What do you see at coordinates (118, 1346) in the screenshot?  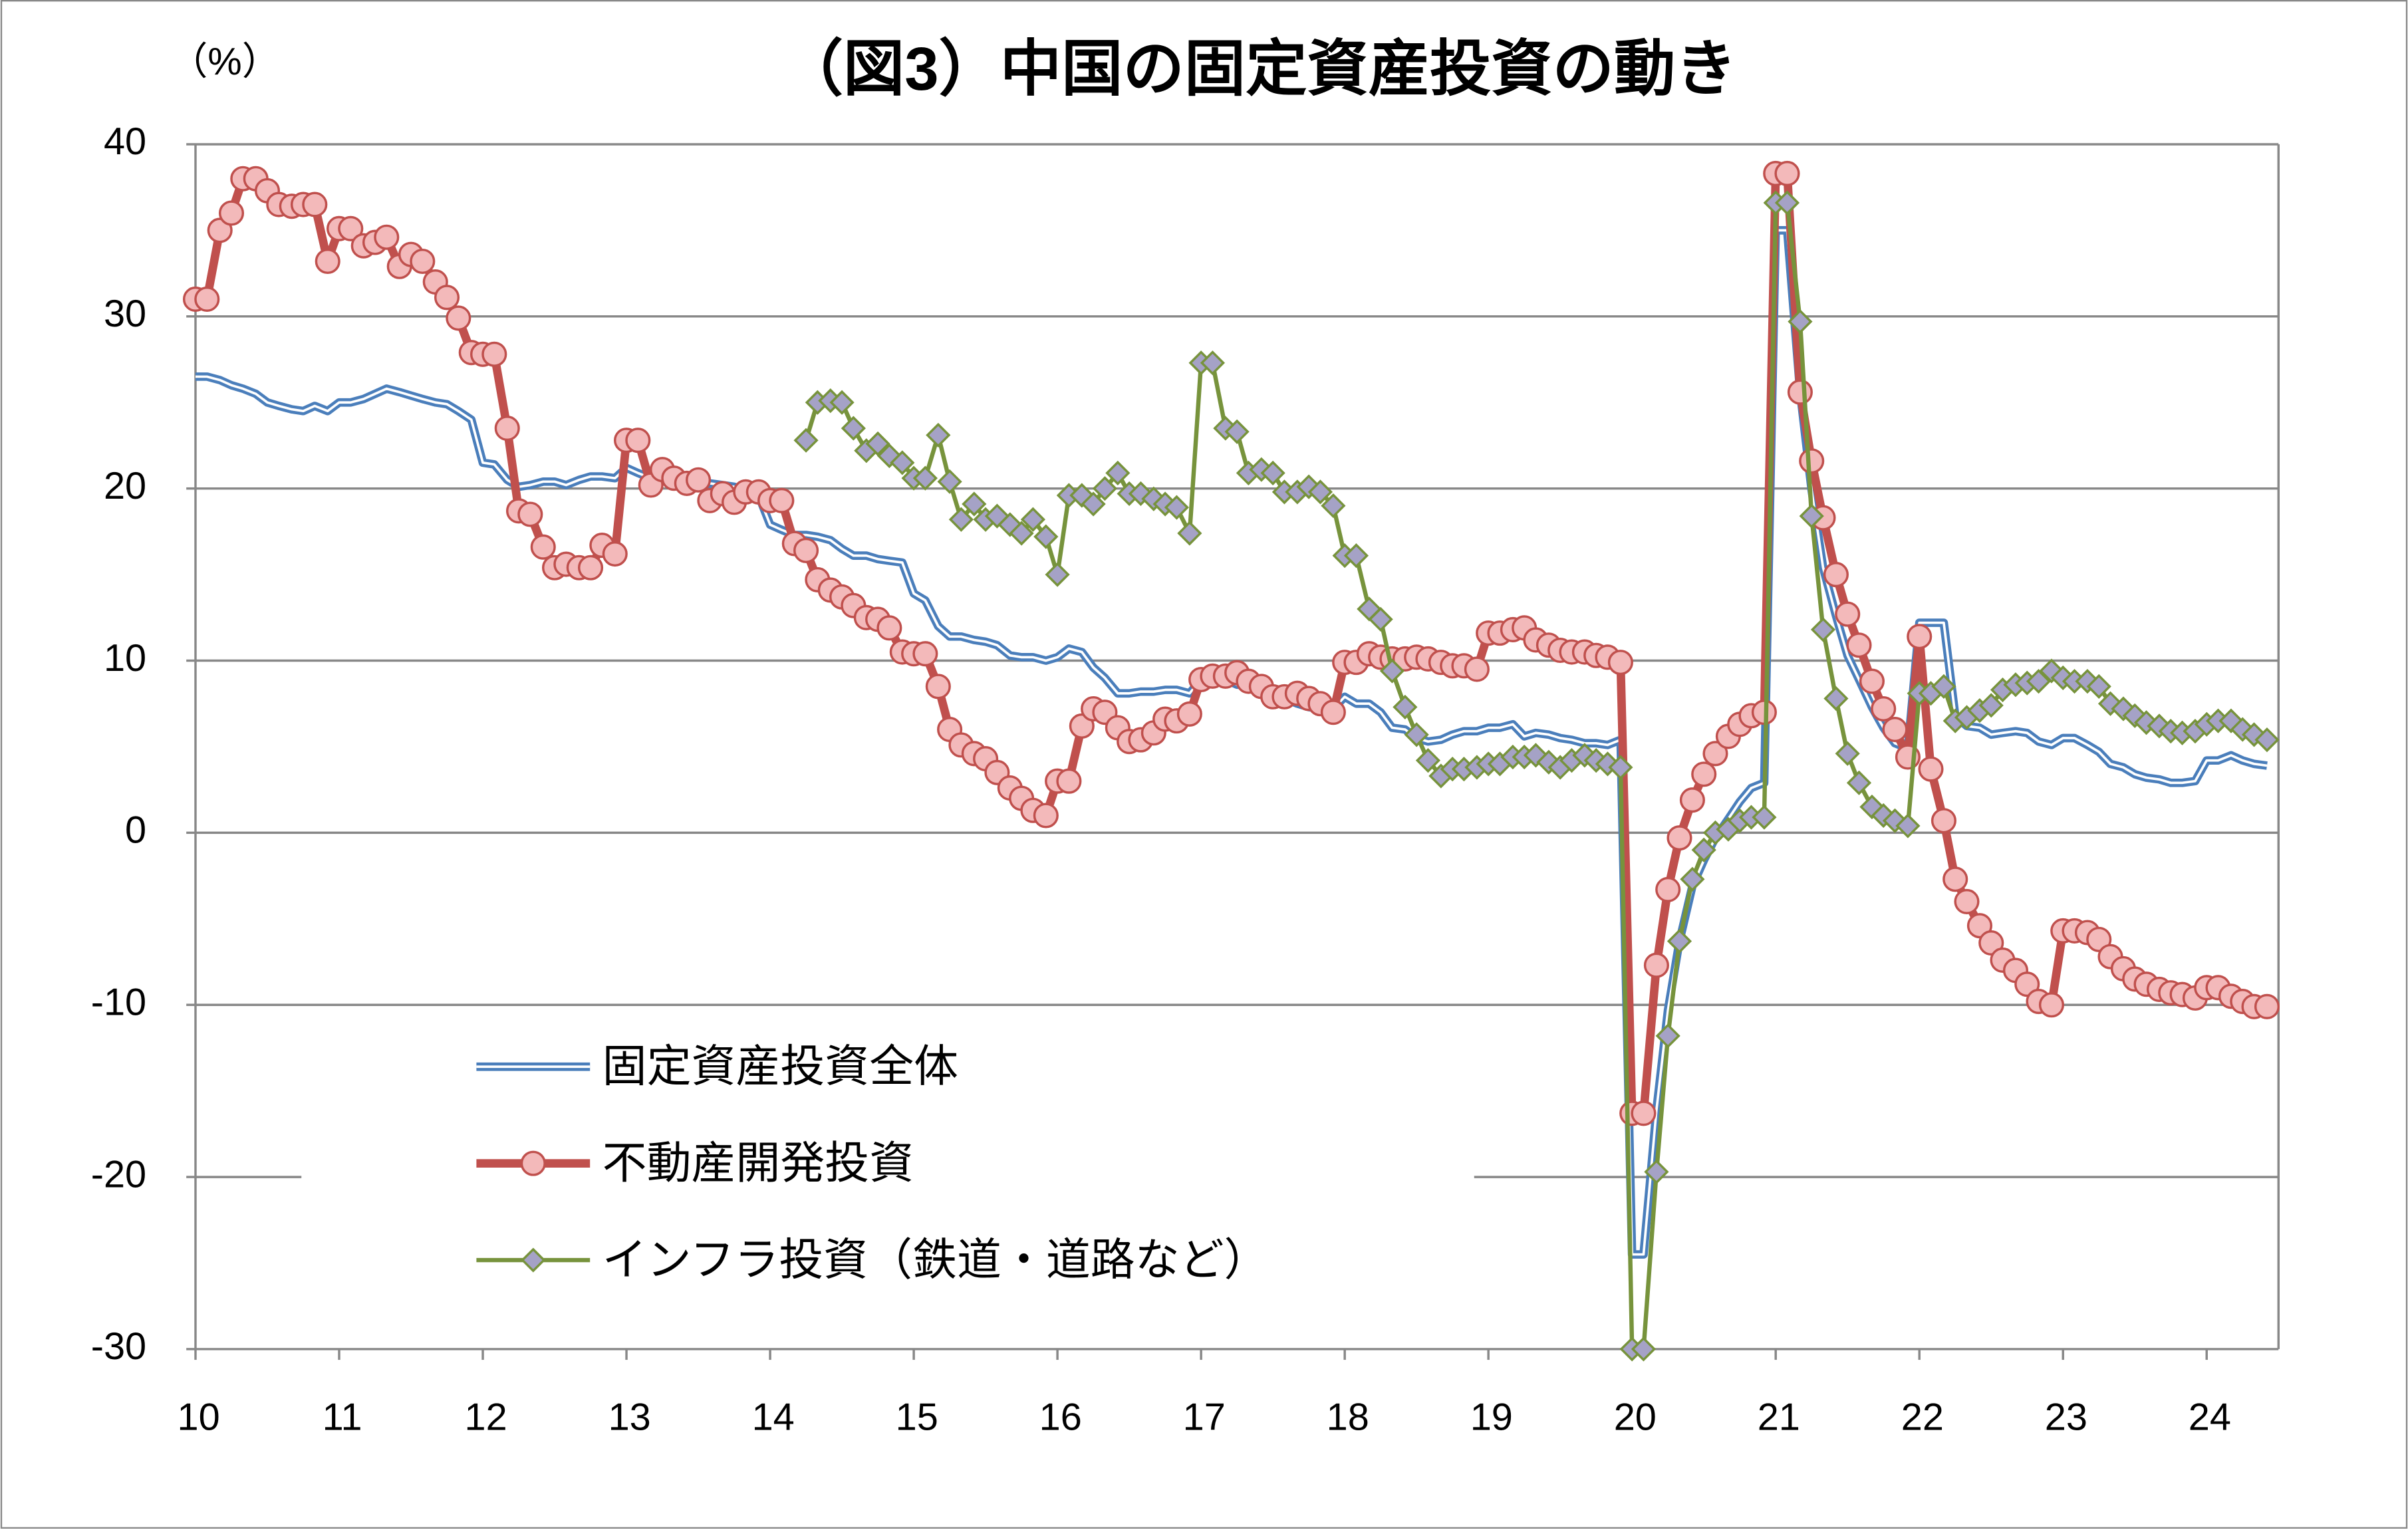 I see `y-tick-label: -30` at bounding box center [118, 1346].